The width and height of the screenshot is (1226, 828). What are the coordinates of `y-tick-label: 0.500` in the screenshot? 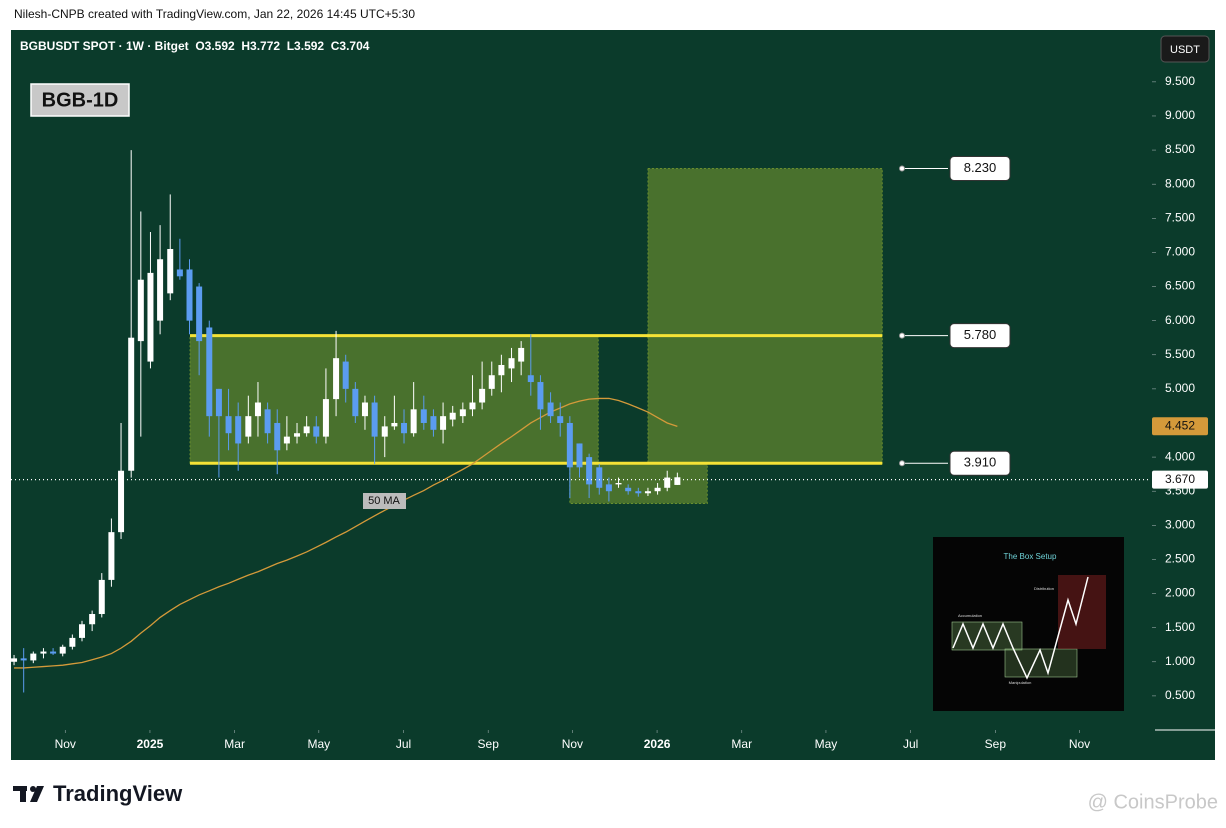 It's located at (1180, 695).